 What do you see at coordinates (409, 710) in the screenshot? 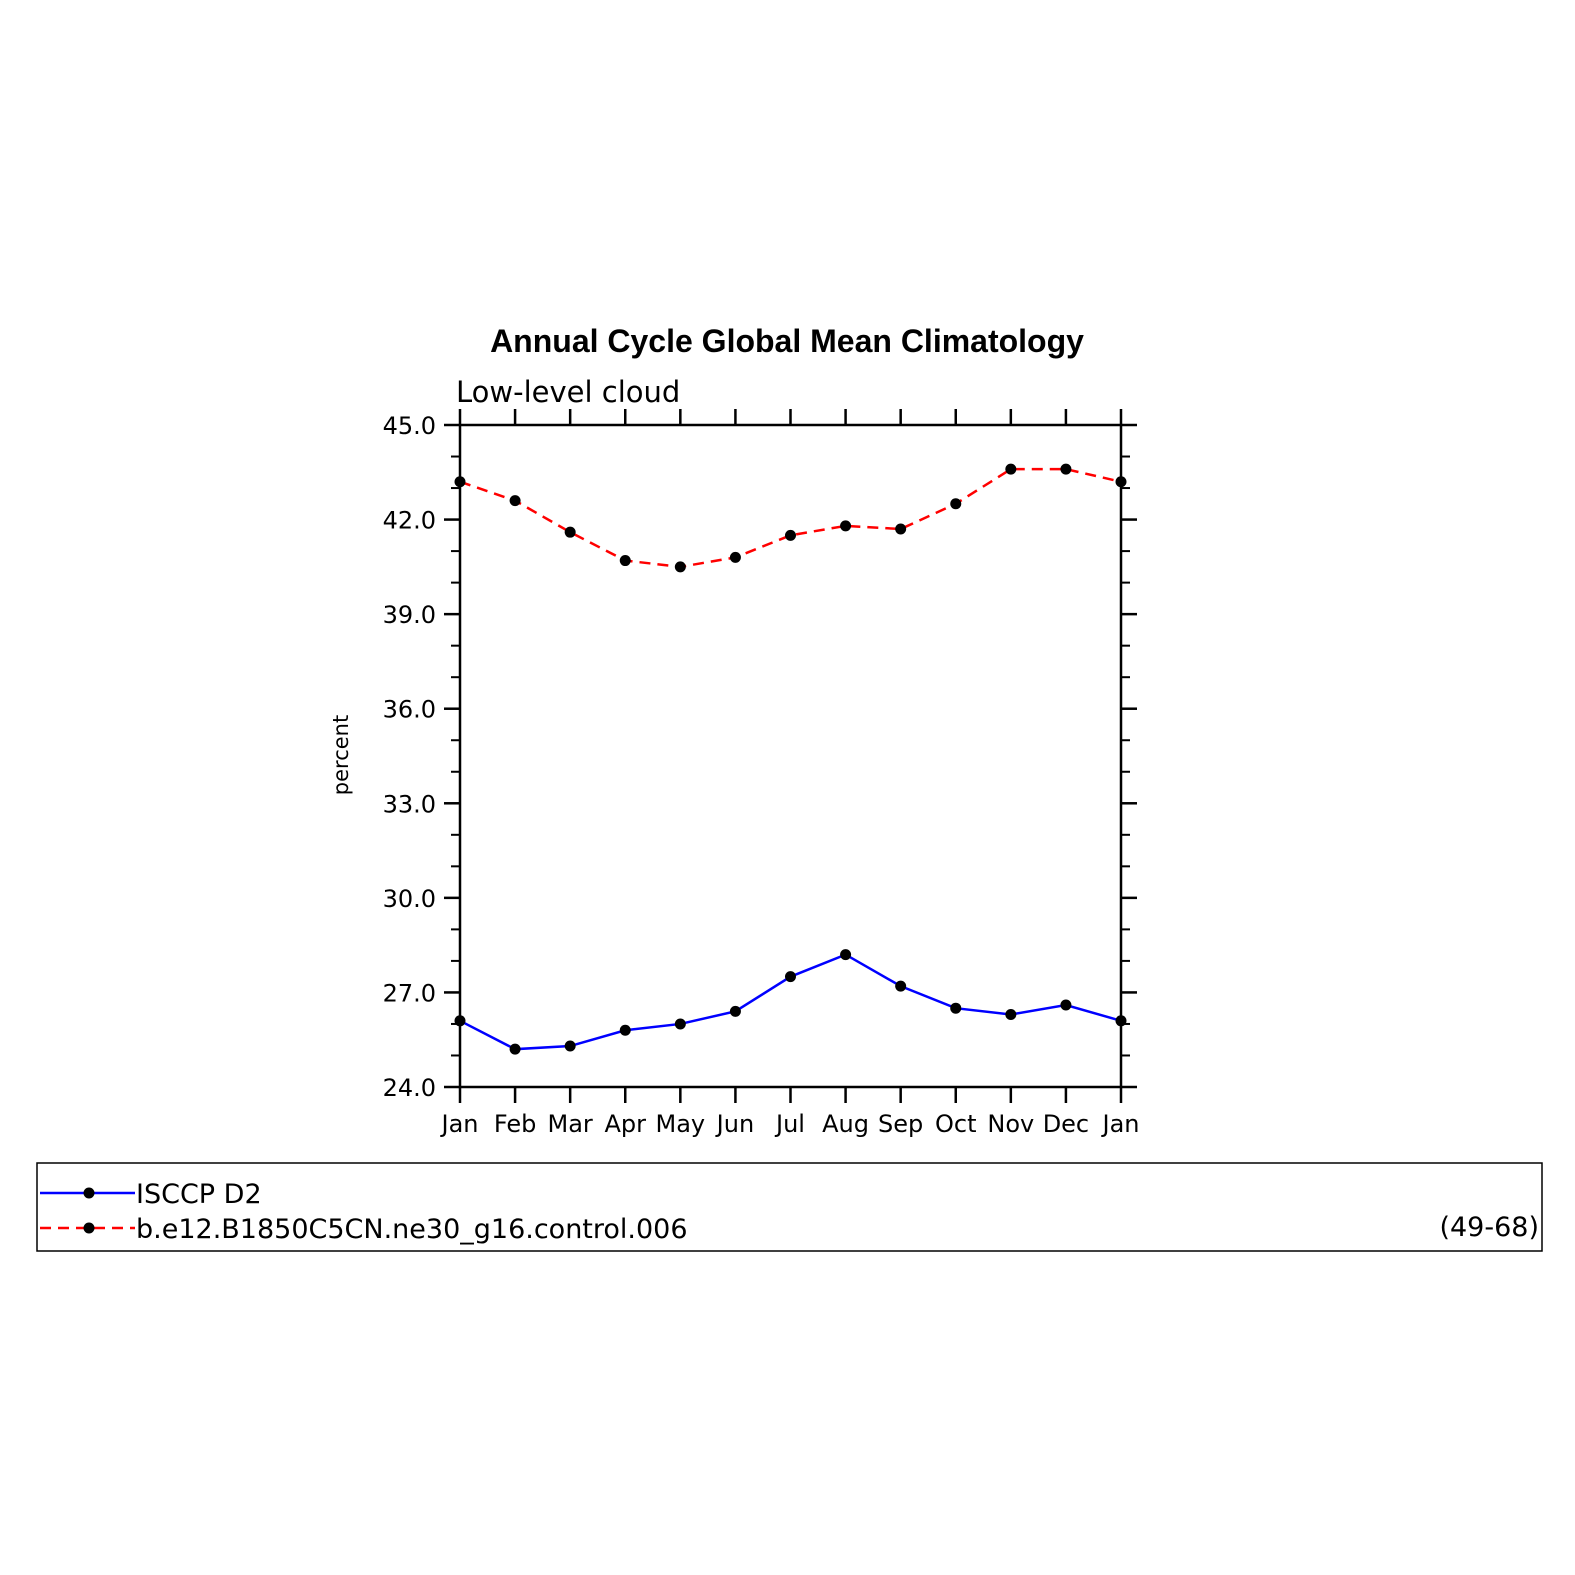
I see `y-tick-label: 36.0` at bounding box center [409, 710].